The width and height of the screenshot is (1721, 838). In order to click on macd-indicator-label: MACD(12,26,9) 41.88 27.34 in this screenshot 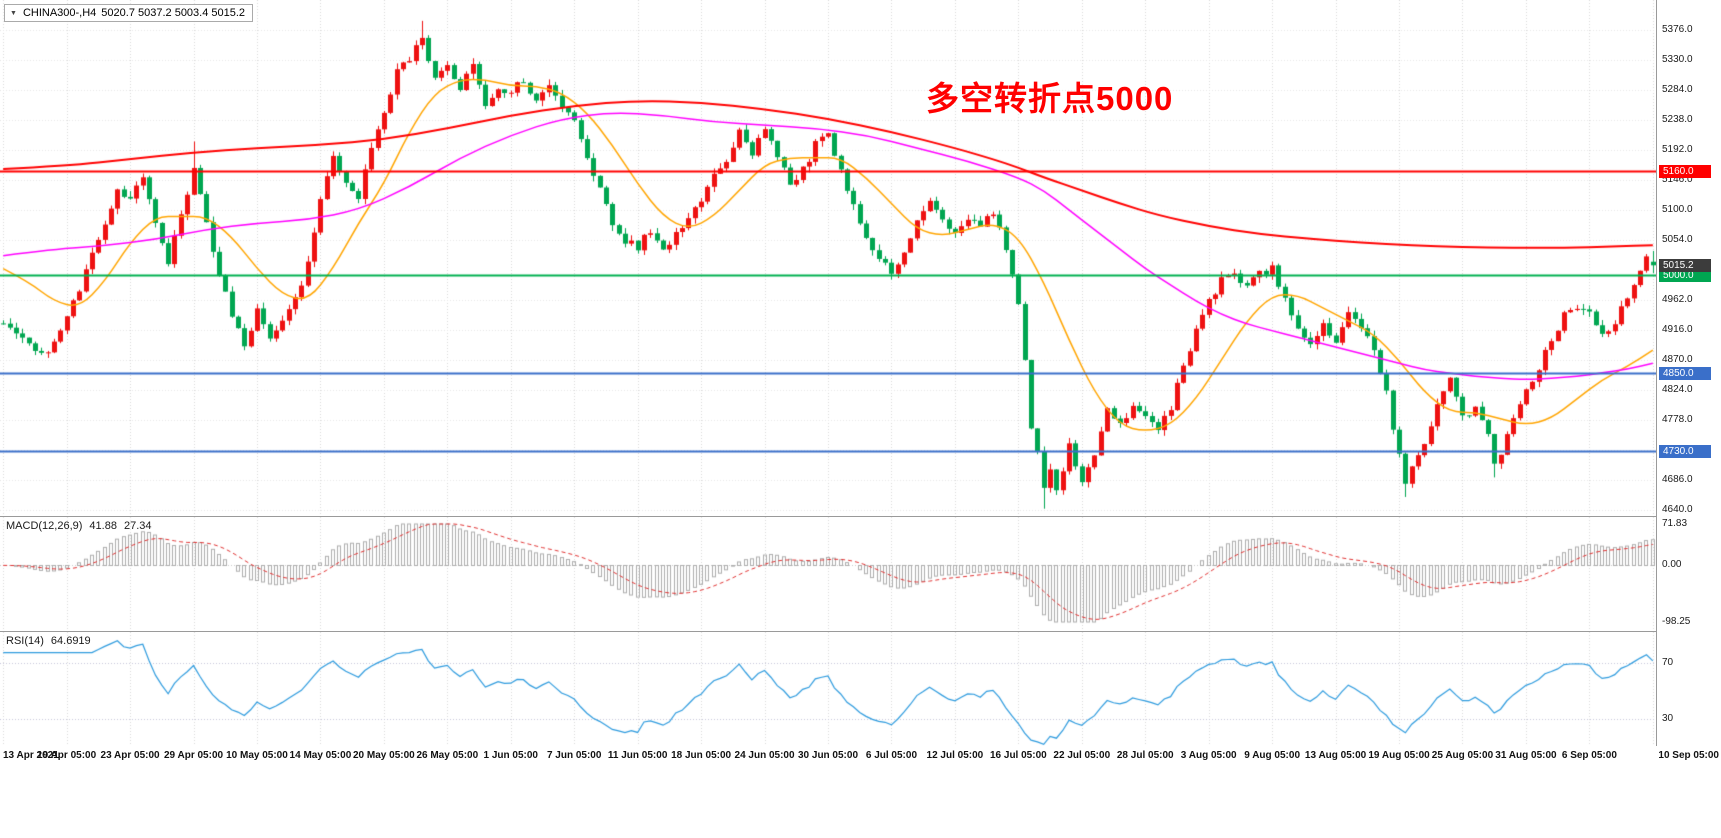, I will do `click(78, 526)`.